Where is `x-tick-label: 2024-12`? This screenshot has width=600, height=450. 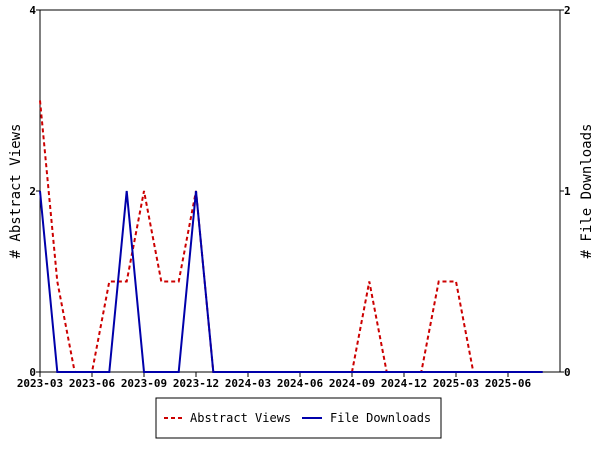 x-tick-label: 2024-12 is located at coordinates (404, 383).